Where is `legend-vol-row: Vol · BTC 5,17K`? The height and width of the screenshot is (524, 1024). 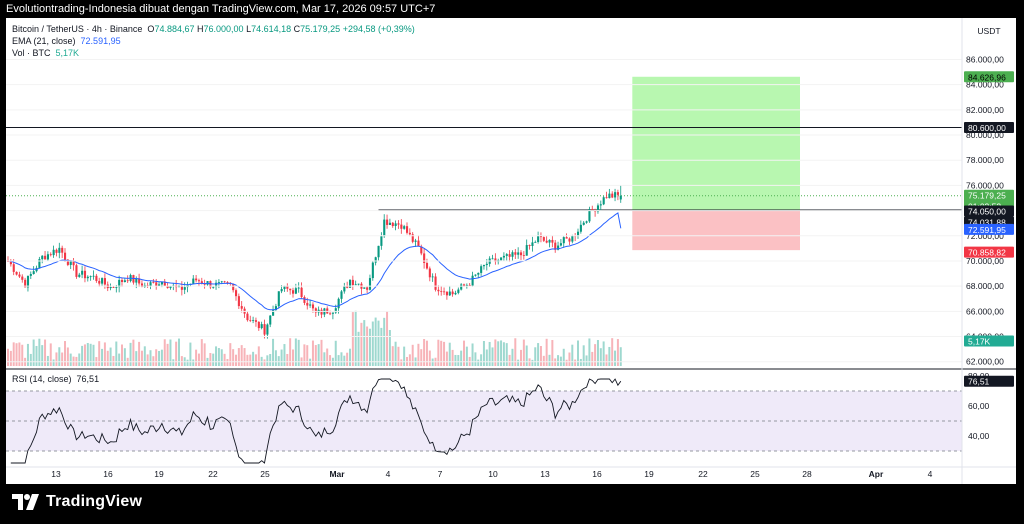
legend-vol-row: Vol · BTC 5,17K is located at coordinates (45, 53).